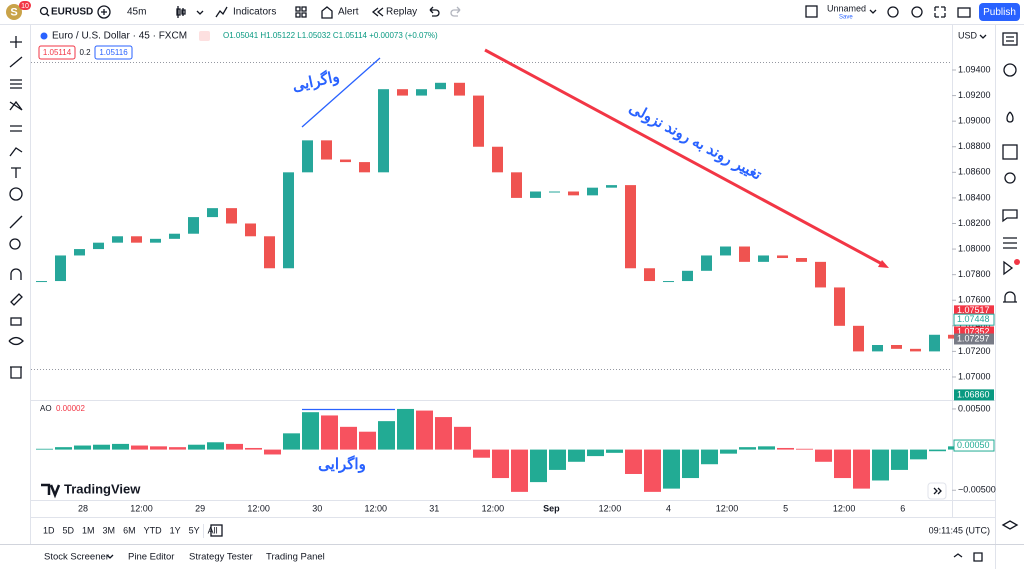 The height and width of the screenshot is (574, 1024). What do you see at coordinates (811, 11) in the screenshot?
I see `layout-icon` at bounding box center [811, 11].